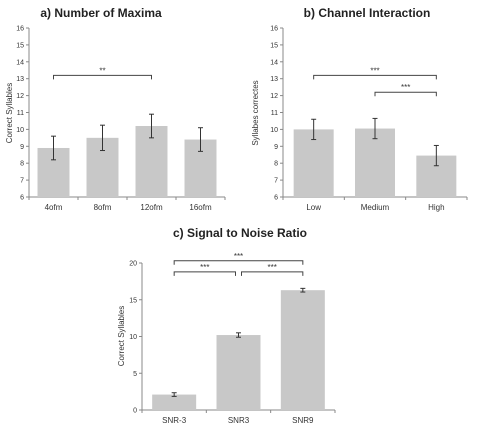 Image resolution: width=480 pixels, height=429 pixels. I want to click on panel-a-y-tick-label: 15, so click(20, 45).